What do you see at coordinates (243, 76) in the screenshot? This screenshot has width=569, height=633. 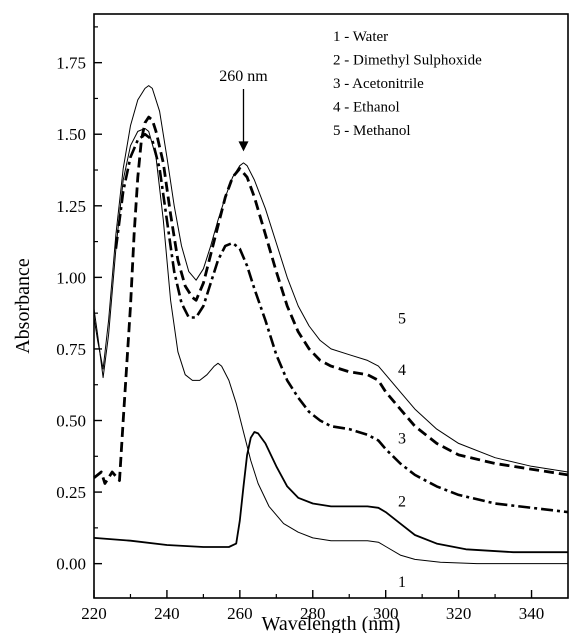 I see `peak-annotation-label: 260 nm` at bounding box center [243, 76].